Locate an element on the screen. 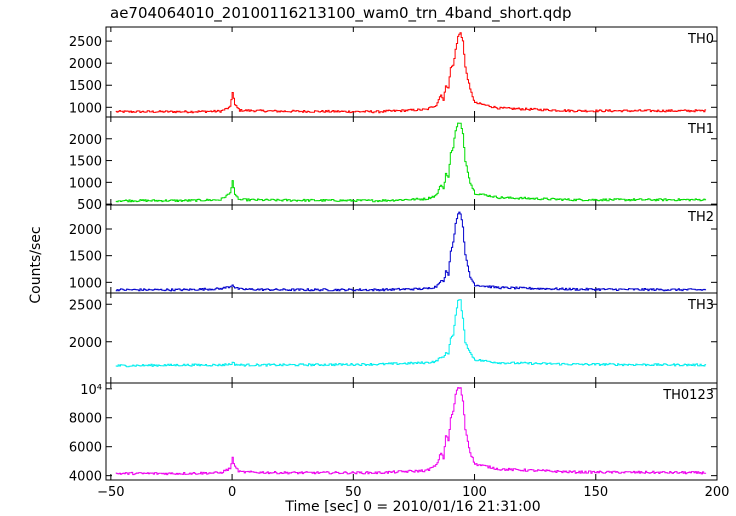 The width and height of the screenshot is (736, 516). y-tick-label: 6000 is located at coordinates (85, 448).